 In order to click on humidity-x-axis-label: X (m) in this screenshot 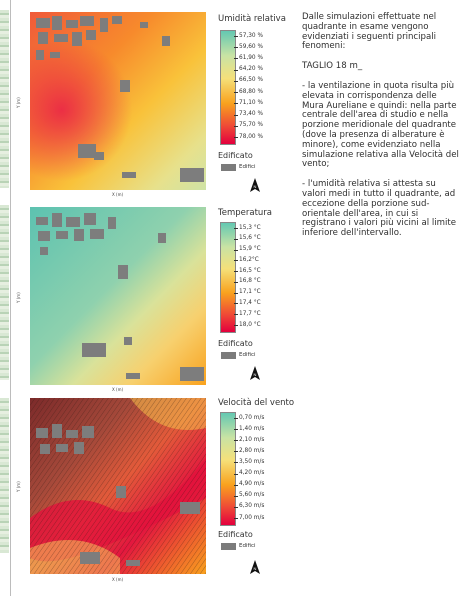, I will do `click(118, 194)`.